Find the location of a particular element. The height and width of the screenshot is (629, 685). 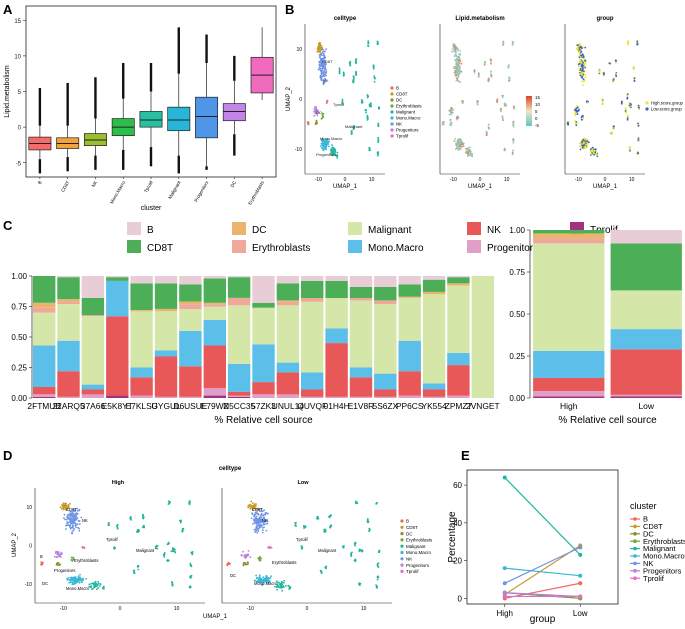

y-tick-label: 20 is located at coordinates (457, 561).